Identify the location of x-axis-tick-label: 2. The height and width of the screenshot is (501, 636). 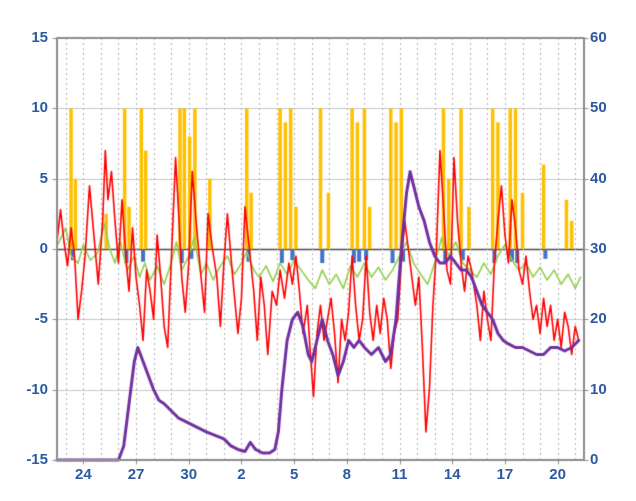
(241, 474).